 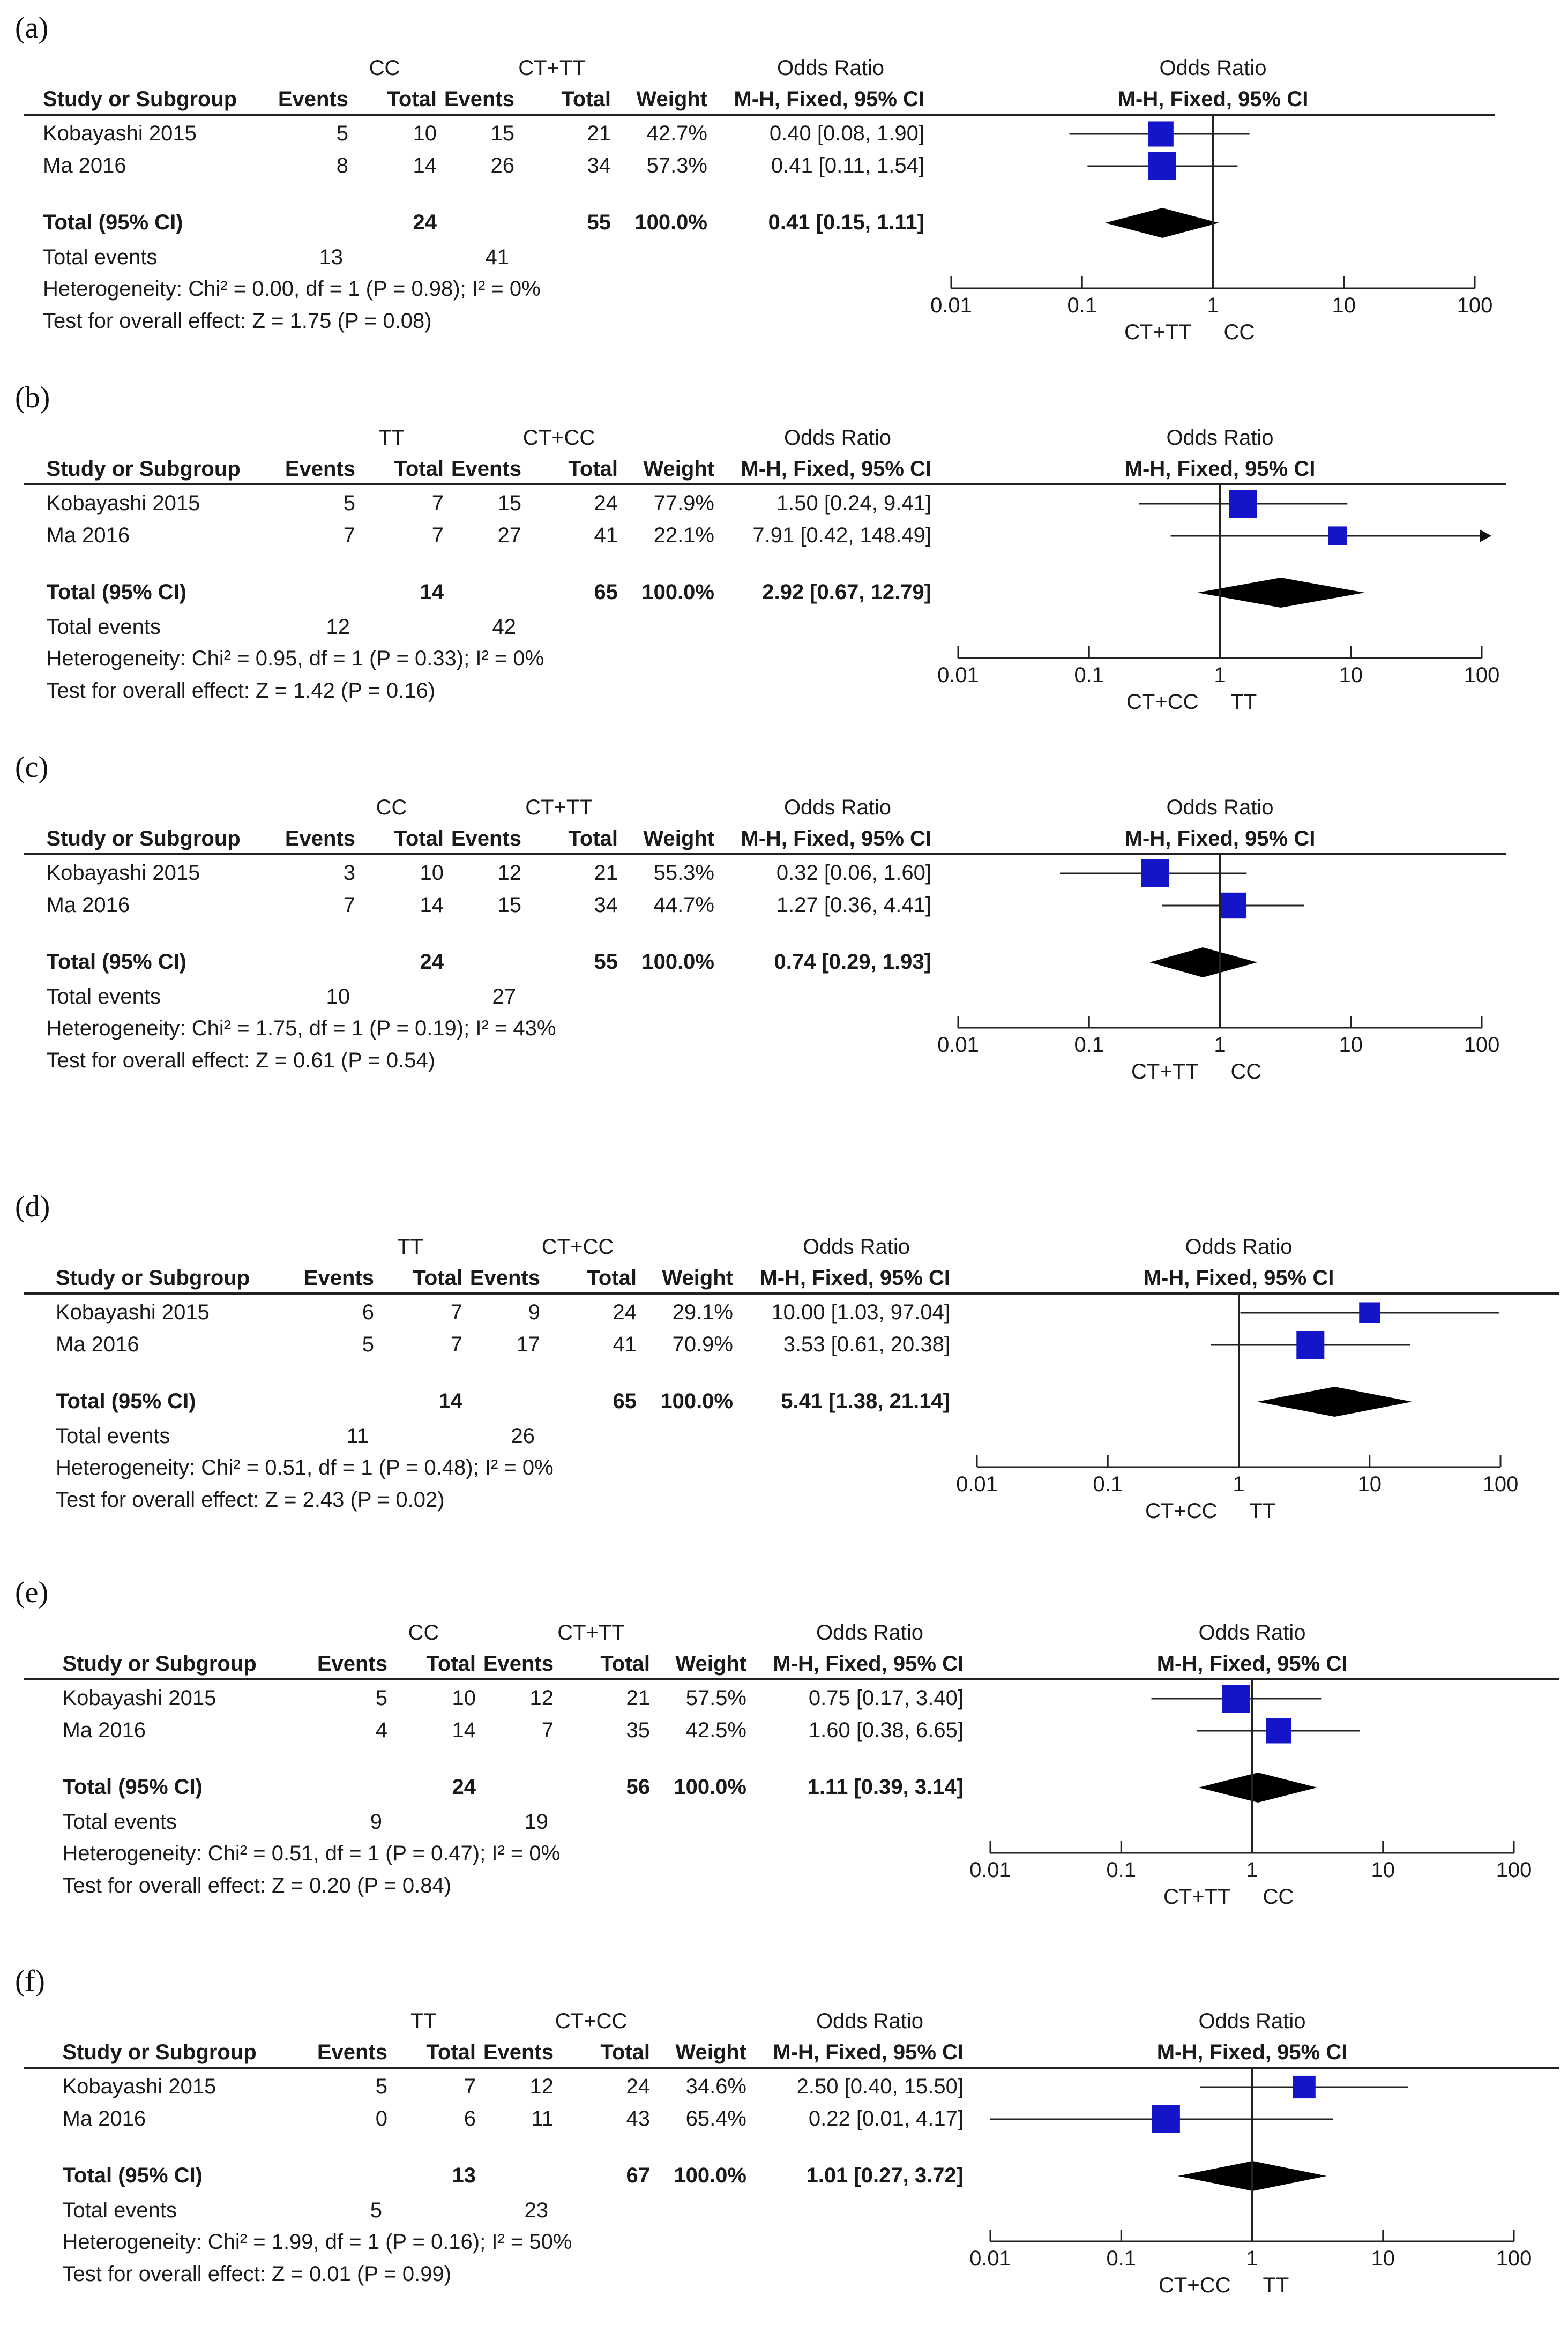 I want to click on study-total2: 34, so click(x=599, y=165).